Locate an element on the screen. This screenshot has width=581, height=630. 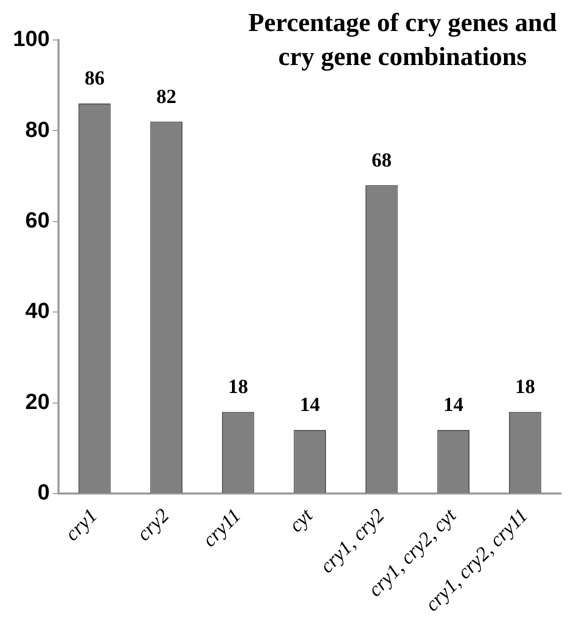
data-label: 82 is located at coordinates (166, 97).